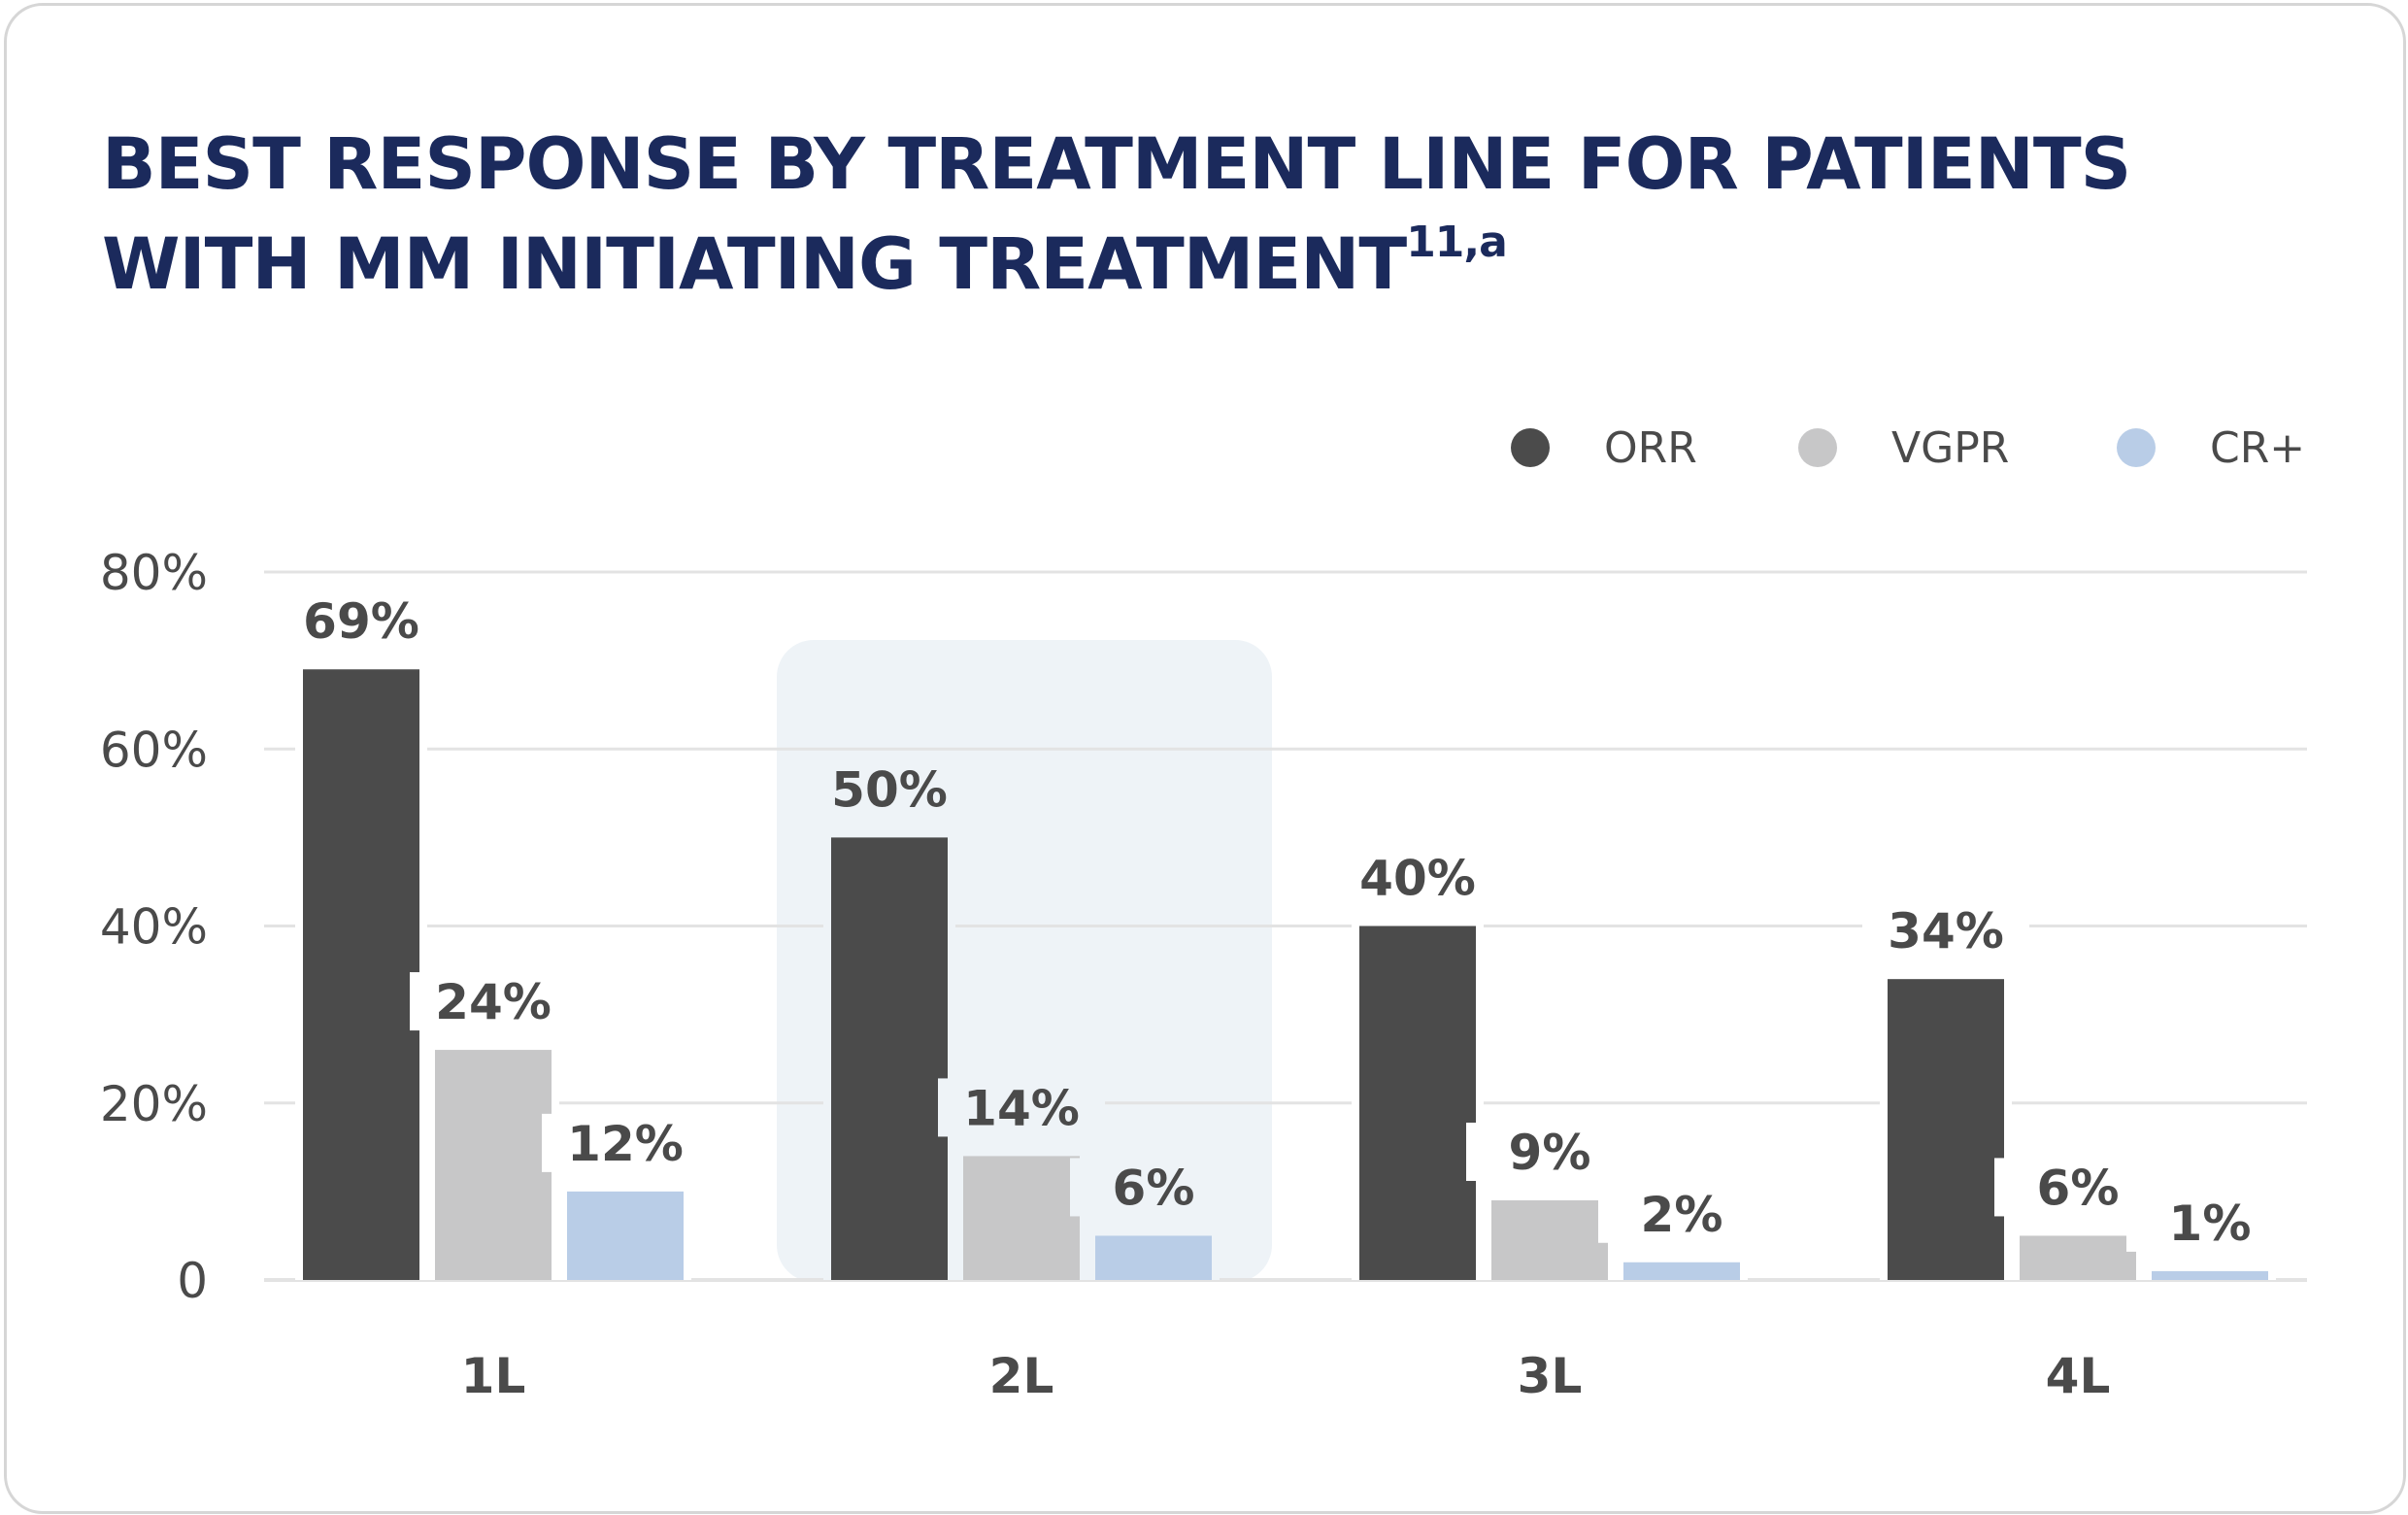 Image resolution: width=2408 pixels, height=1515 pixels. What do you see at coordinates (1021, 1376) in the screenshot?
I see `x-tick-label: 2L` at bounding box center [1021, 1376].